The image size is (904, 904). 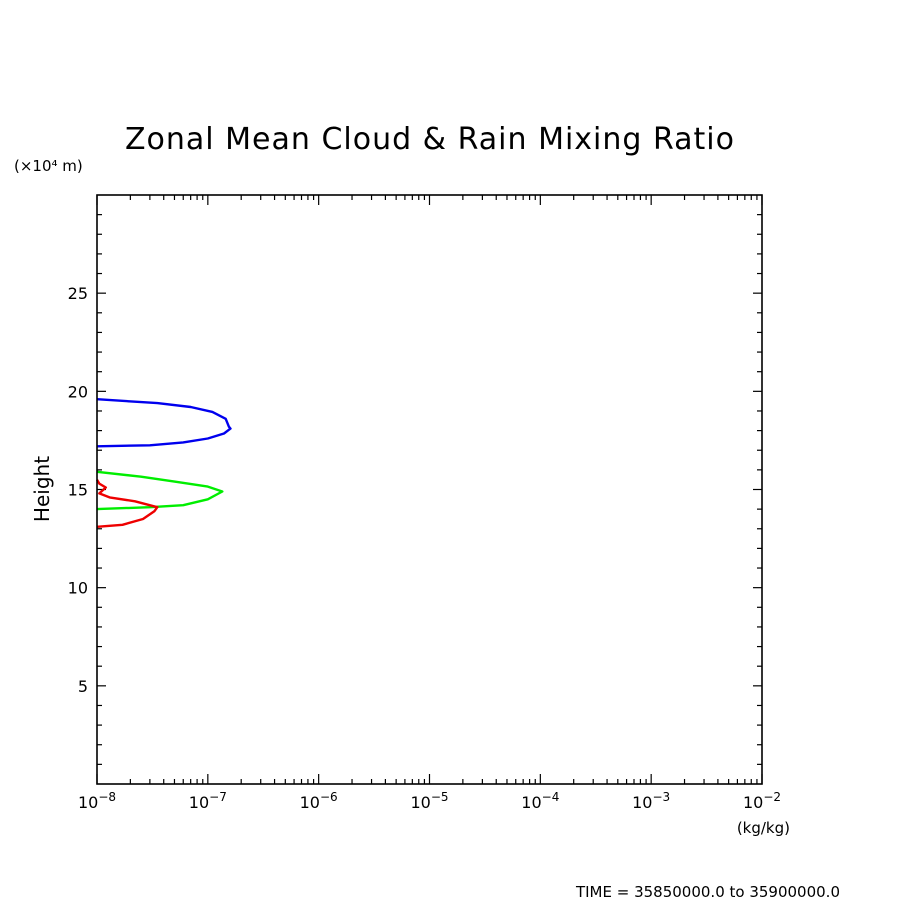 What do you see at coordinates (78, 588) in the screenshot?
I see `y-tick-label: 10` at bounding box center [78, 588].